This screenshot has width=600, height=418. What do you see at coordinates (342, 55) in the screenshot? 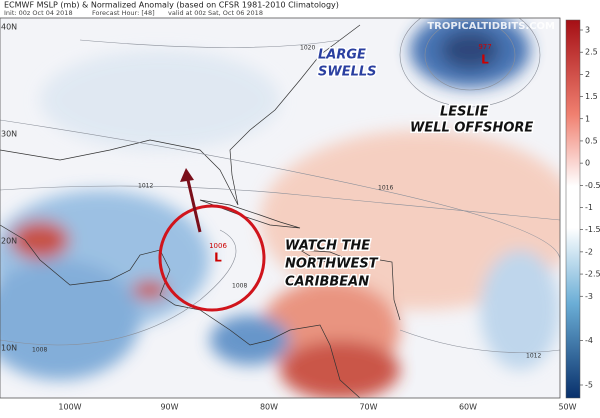
I see `annotation: LARGE` at bounding box center [342, 55].